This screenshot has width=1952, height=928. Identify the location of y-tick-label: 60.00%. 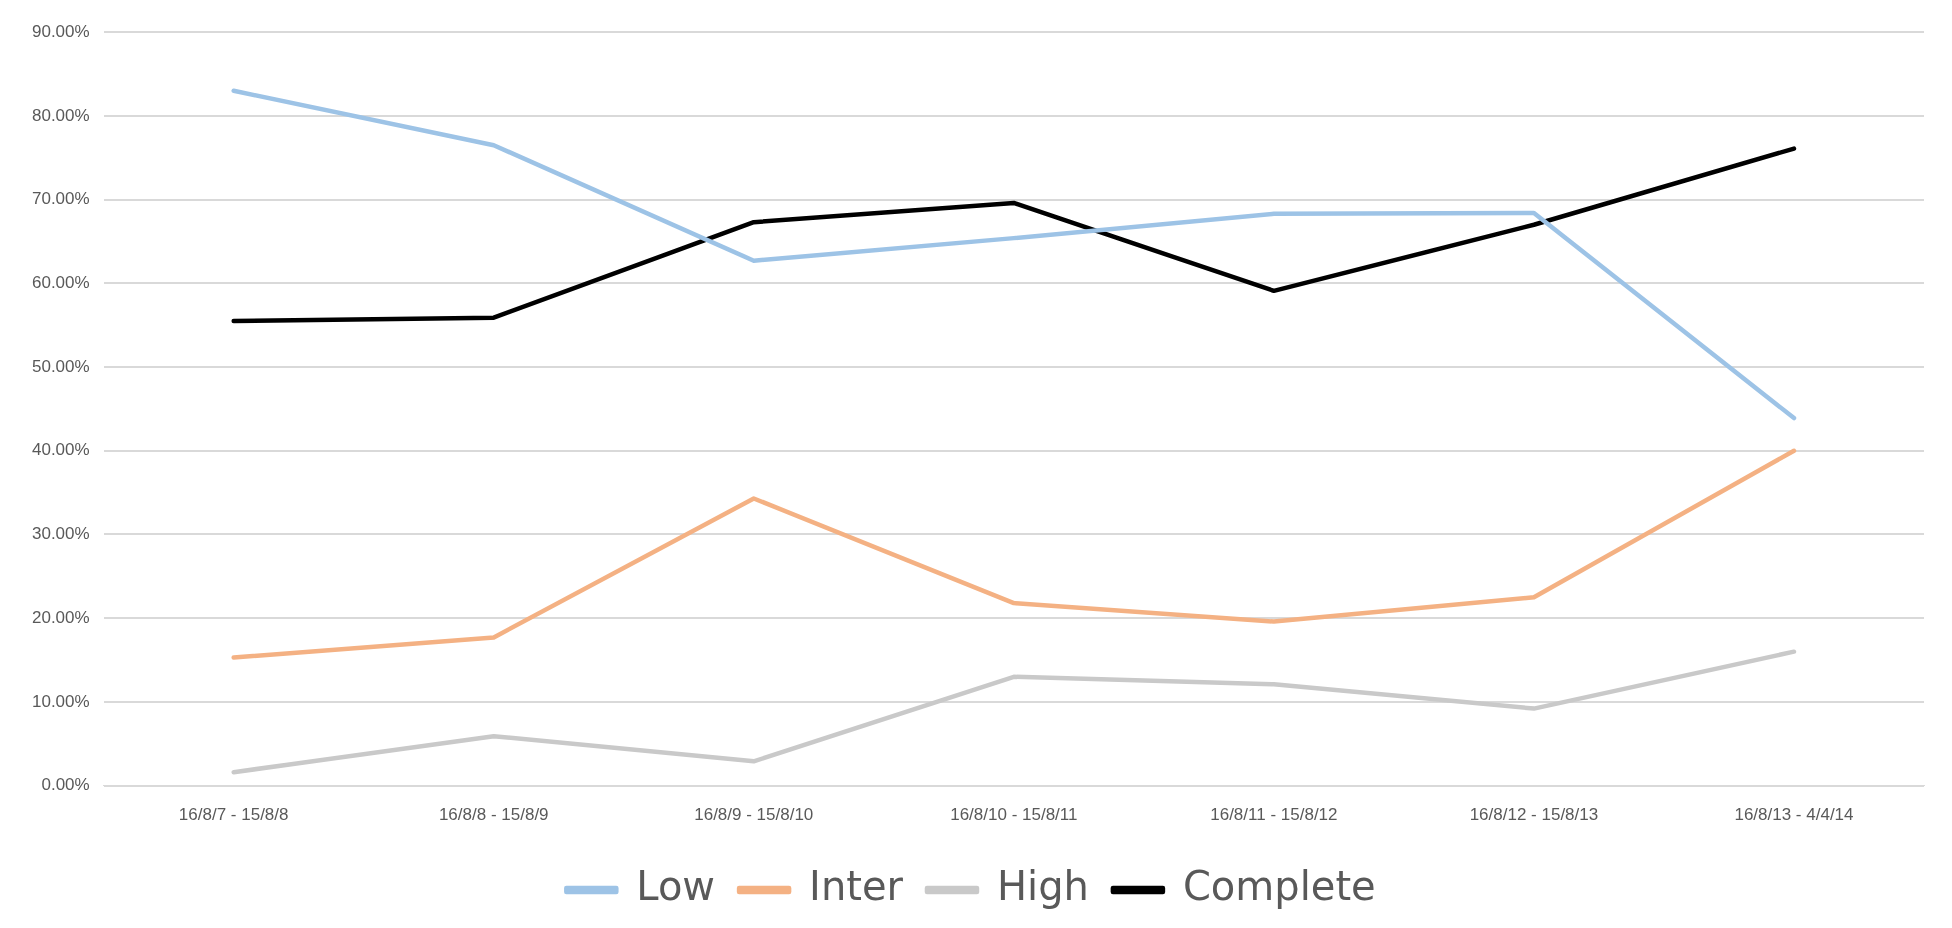
(60, 283).